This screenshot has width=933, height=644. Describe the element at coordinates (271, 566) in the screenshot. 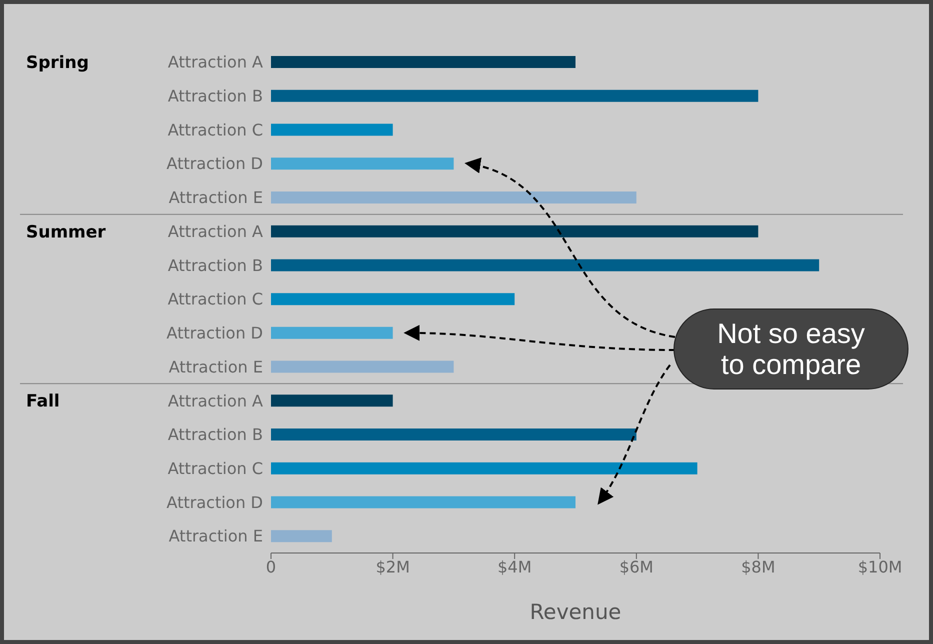

I see `x-tick-label: 0` at that location.